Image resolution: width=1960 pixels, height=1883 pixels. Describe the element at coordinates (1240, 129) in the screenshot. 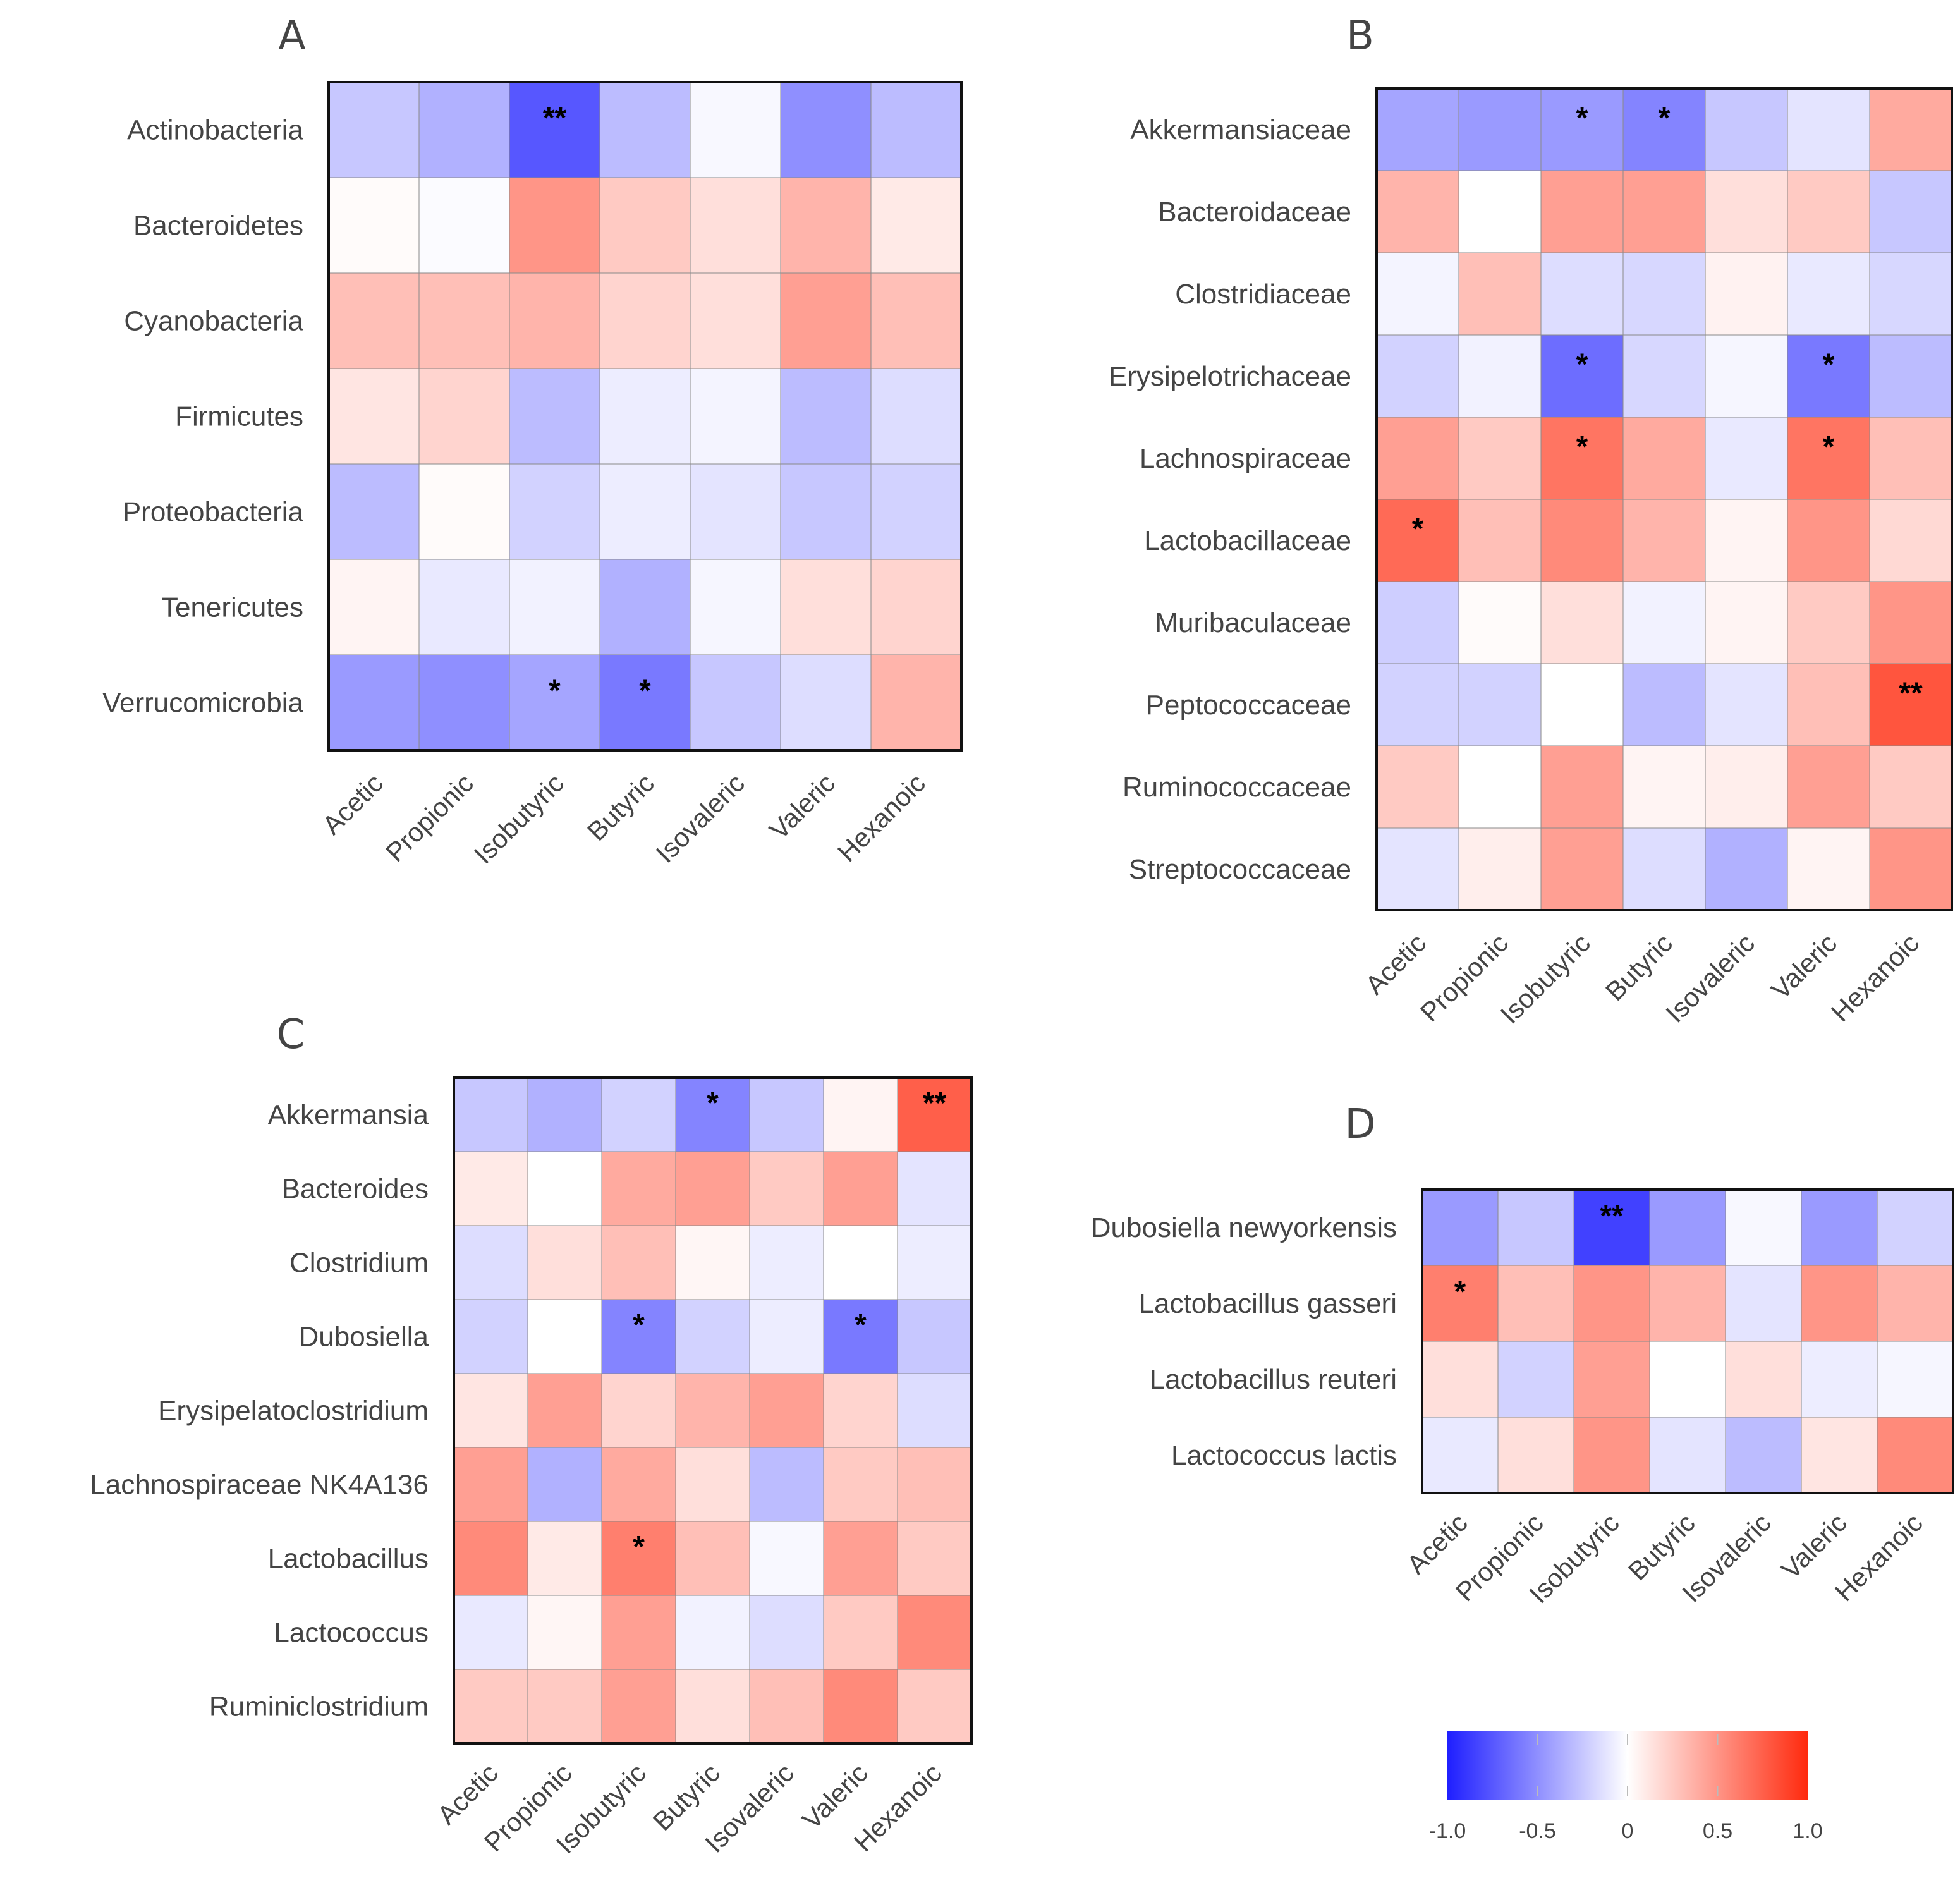

I see `row-label: Akkermansiaceae` at that location.